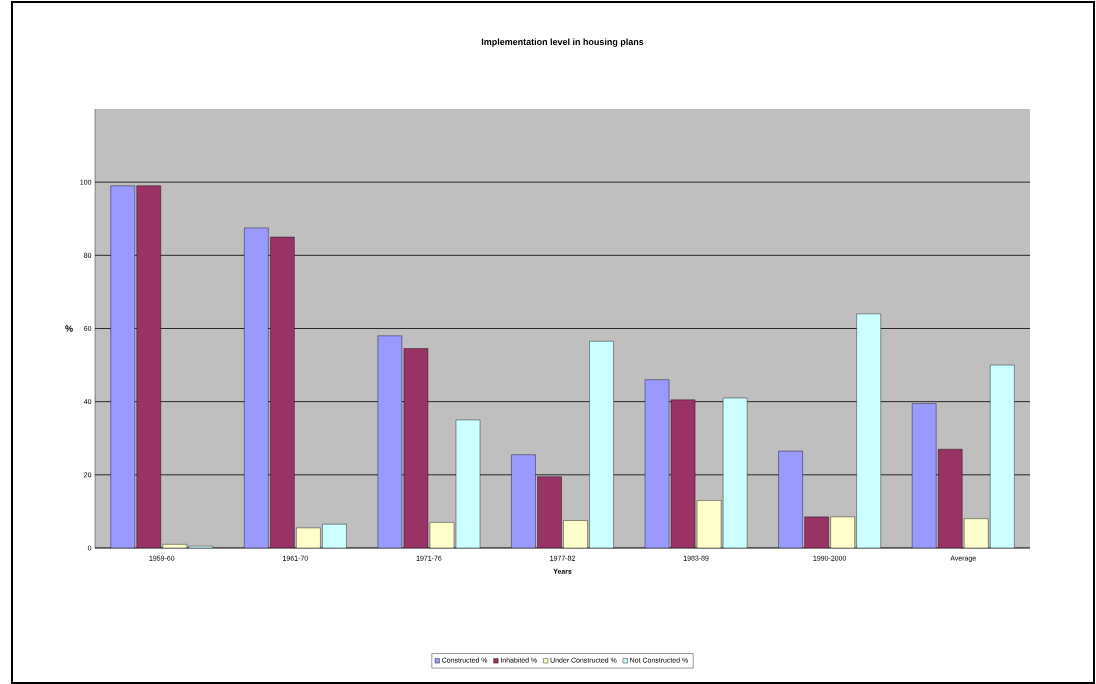 Image resolution: width=1096 pixels, height=684 pixels. What do you see at coordinates (69, 328) in the screenshot?
I see `y-axis-title: %` at bounding box center [69, 328].